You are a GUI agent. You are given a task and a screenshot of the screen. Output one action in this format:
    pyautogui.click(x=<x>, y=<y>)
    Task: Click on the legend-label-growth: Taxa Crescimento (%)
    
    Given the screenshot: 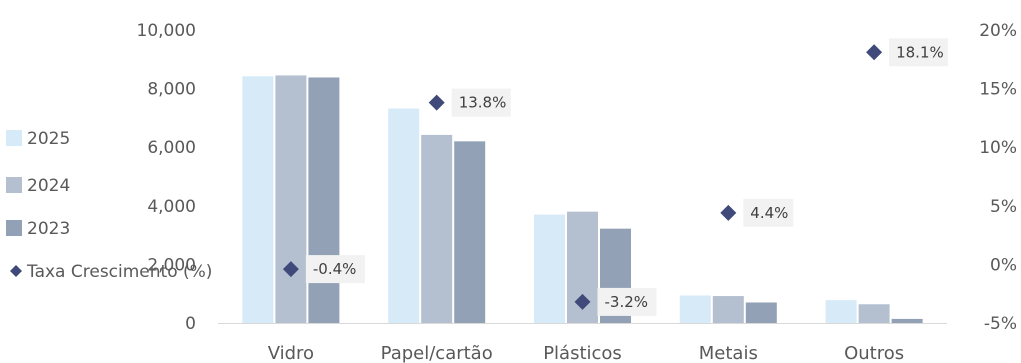 What is the action you would take?
    pyautogui.click(x=119, y=272)
    